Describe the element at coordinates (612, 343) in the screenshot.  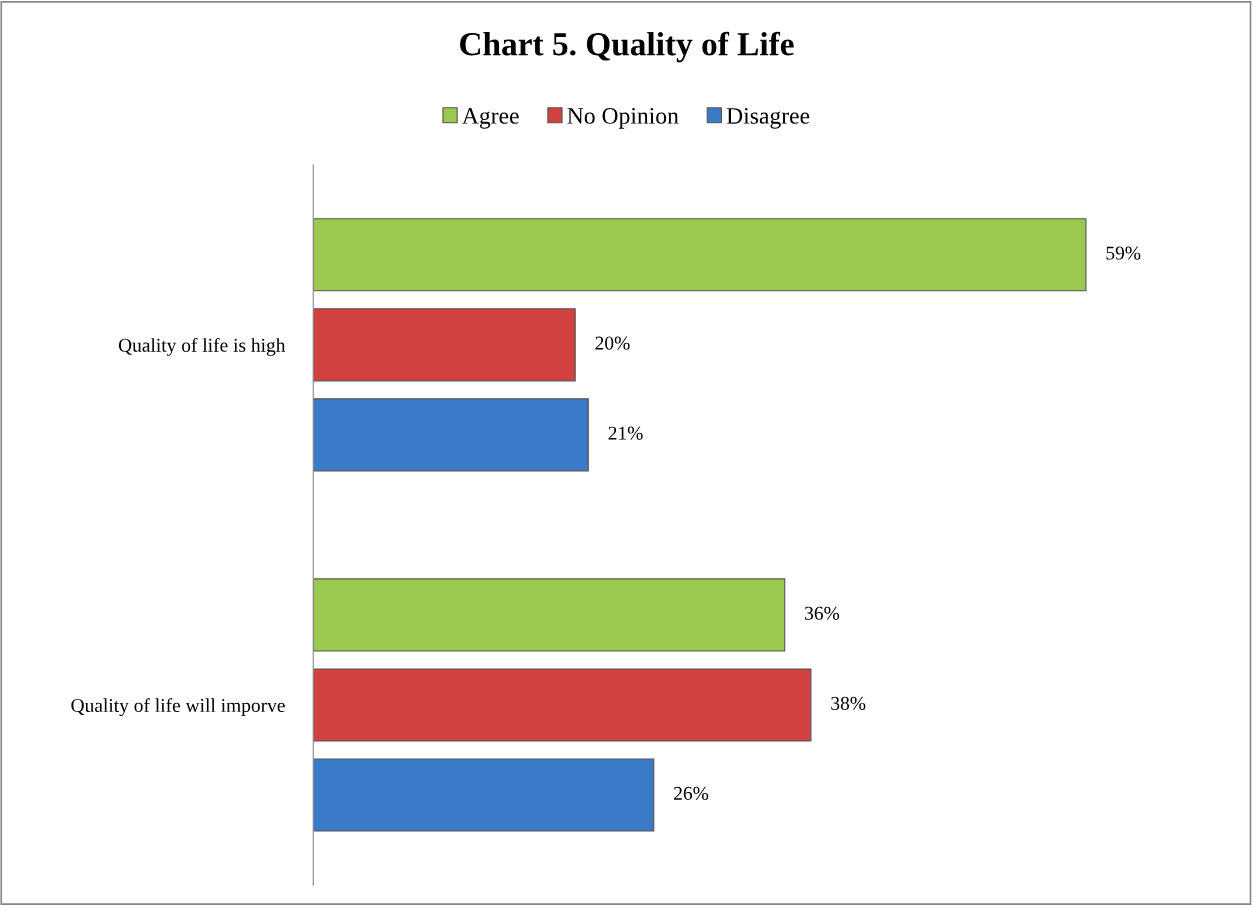
I see `data-label: 20%` at that location.